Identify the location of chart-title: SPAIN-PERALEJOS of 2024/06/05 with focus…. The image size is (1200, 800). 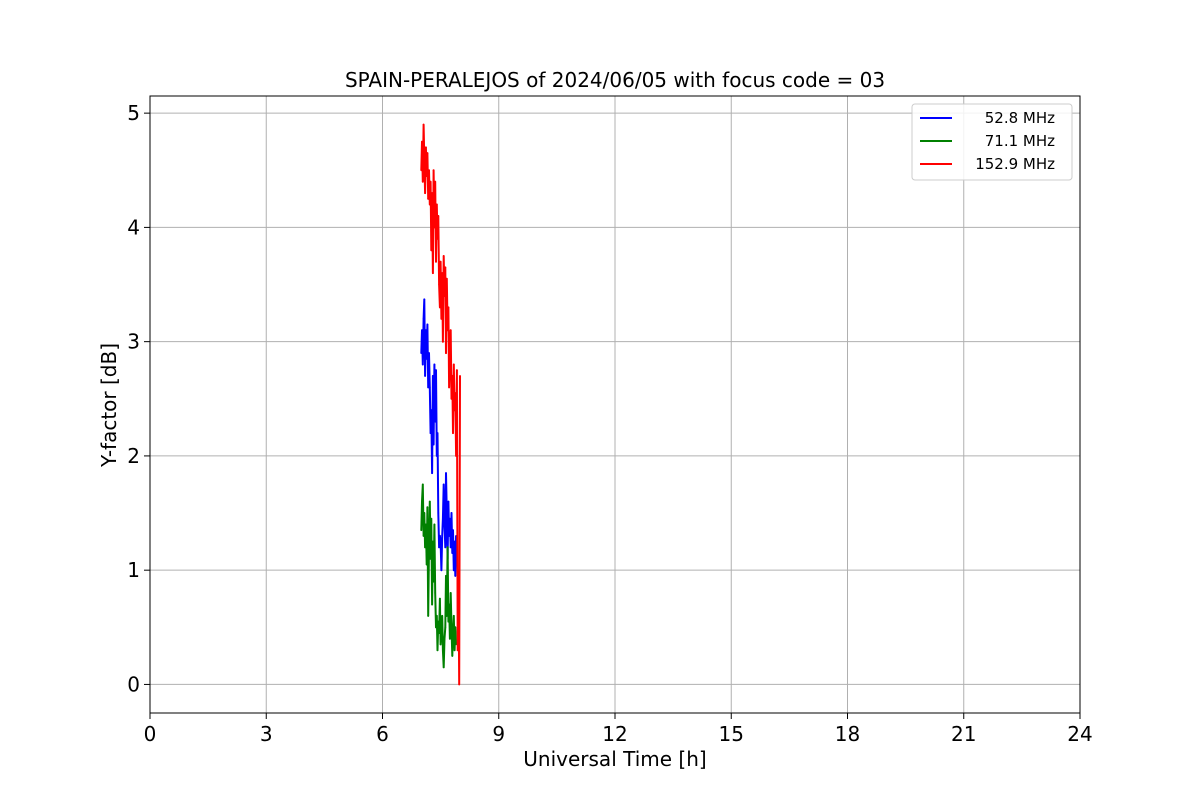
(615, 80).